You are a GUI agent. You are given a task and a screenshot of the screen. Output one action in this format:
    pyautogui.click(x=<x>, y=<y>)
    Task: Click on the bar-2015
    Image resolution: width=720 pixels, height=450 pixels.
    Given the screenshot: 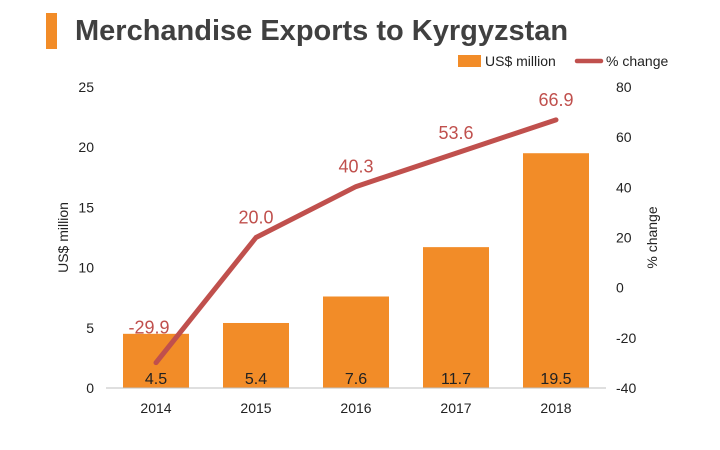 What is the action you would take?
    pyautogui.click(x=256, y=355)
    